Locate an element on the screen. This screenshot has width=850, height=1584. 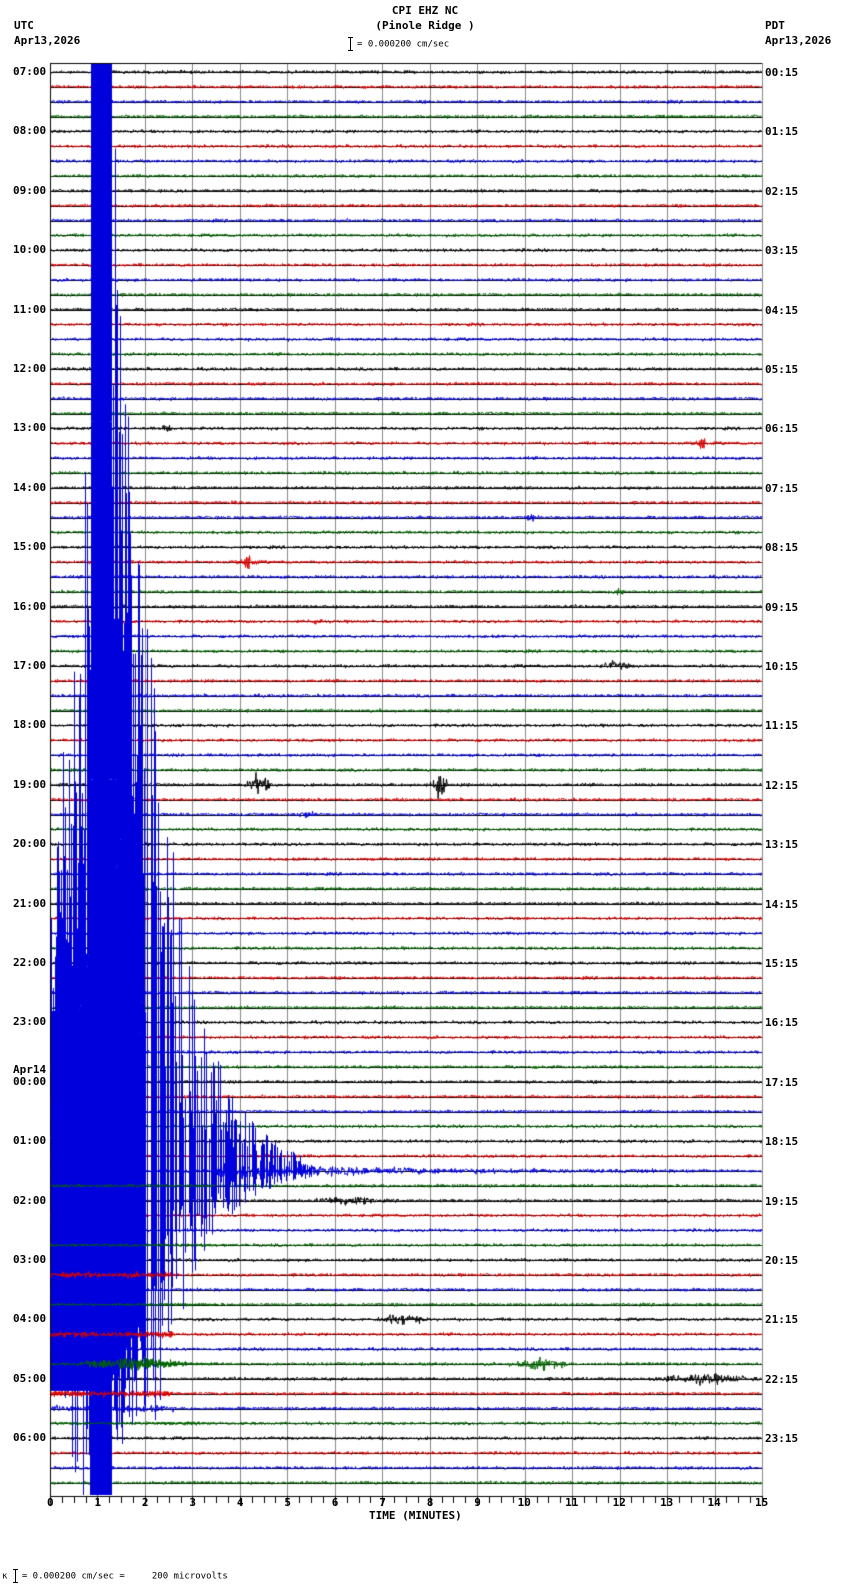
pdt-hour-label: 19:15 is located at coordinates (782, 1201).